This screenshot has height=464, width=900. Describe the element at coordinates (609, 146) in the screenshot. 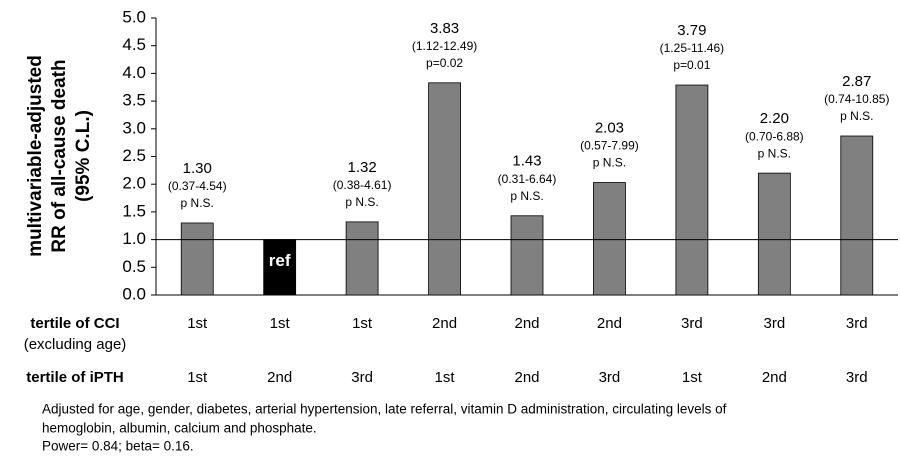

I see `ci-label: (0.57-7.99)` at that location.